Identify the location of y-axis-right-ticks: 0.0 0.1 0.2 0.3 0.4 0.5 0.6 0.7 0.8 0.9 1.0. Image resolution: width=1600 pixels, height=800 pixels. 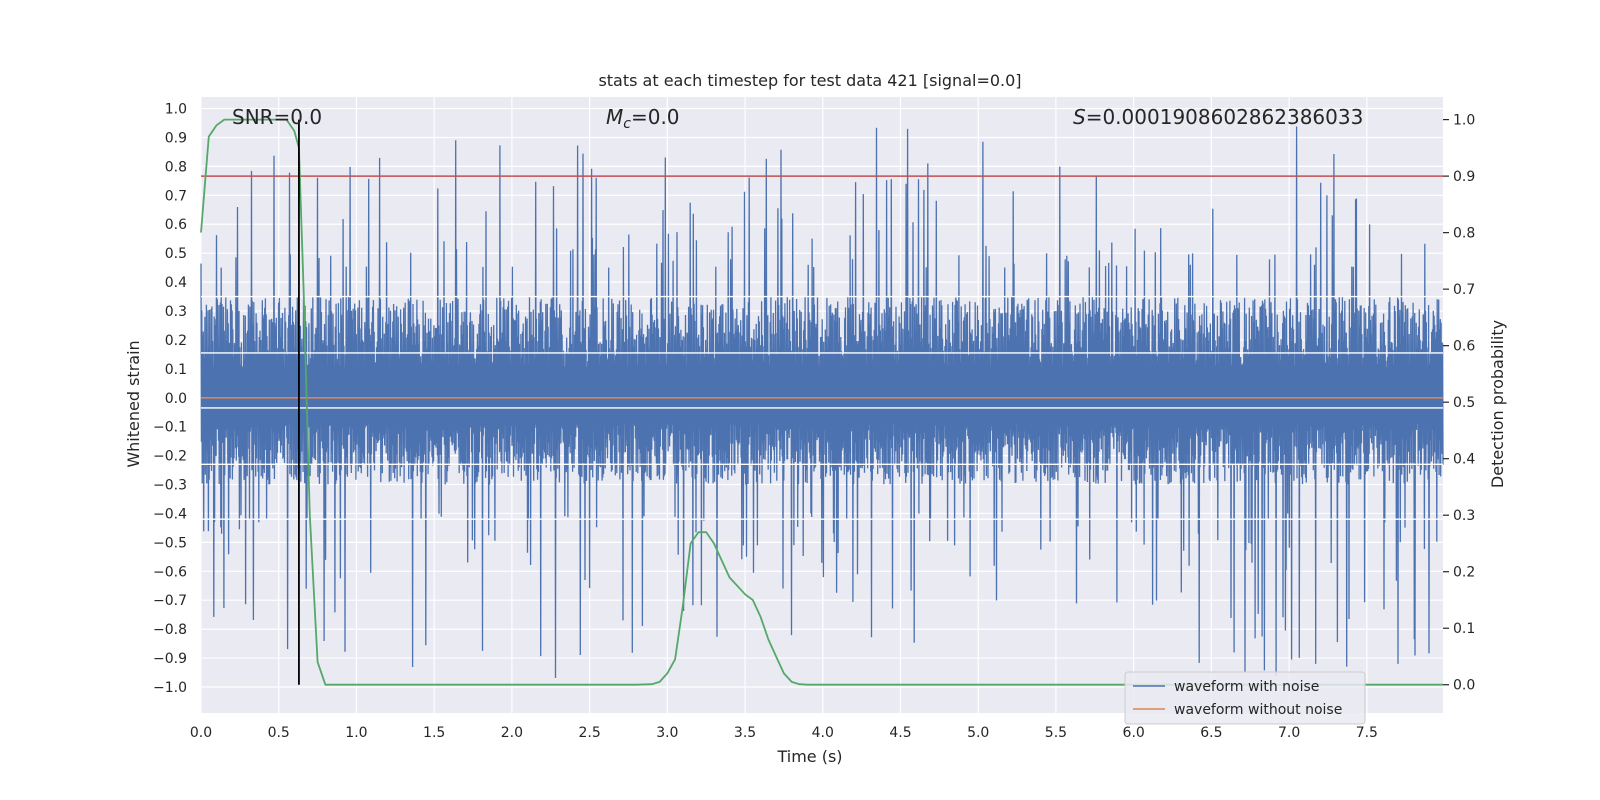
(1459, 403).